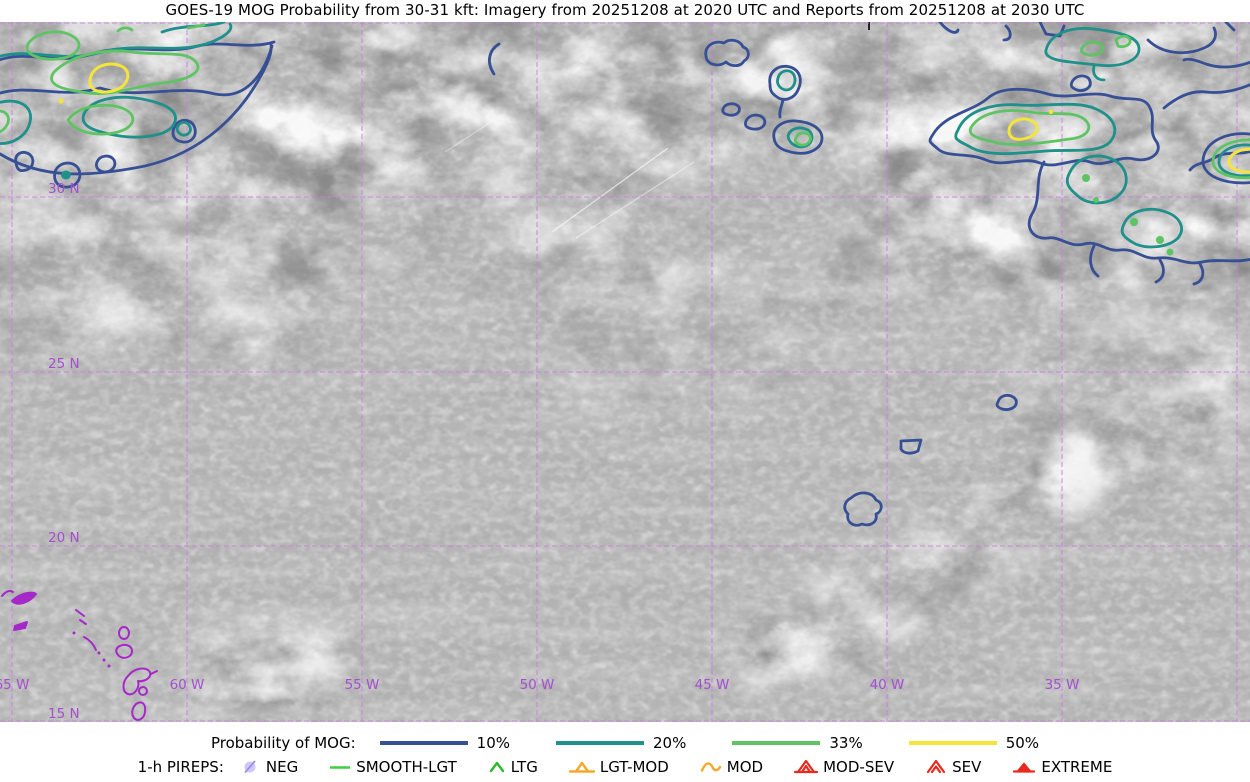  Describe the element at coordinates (846, 743) in the screenshot. I see `mog-label-33pct: 33%` at that location.